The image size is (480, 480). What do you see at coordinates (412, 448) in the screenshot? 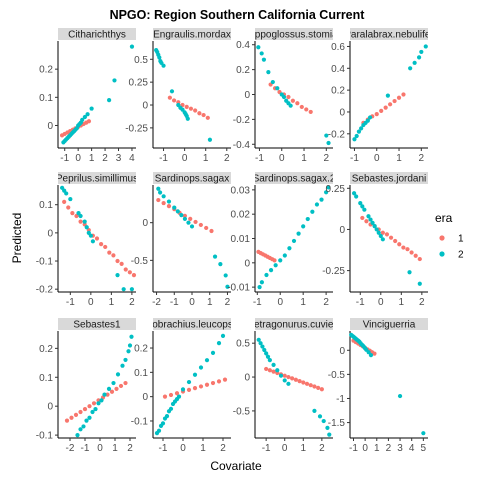
I see `x-tick-label: 4` at bounding box center [412, 448].